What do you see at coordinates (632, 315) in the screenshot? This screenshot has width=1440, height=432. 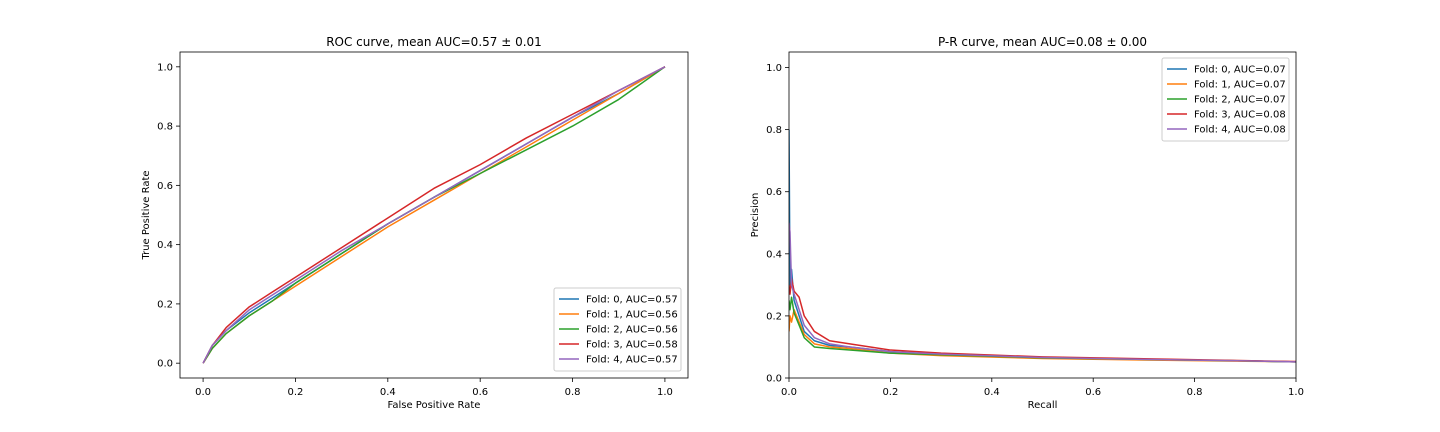 I see `legend-label: Fold: 1, AUC=0.56` at bounding box center [632, 315].